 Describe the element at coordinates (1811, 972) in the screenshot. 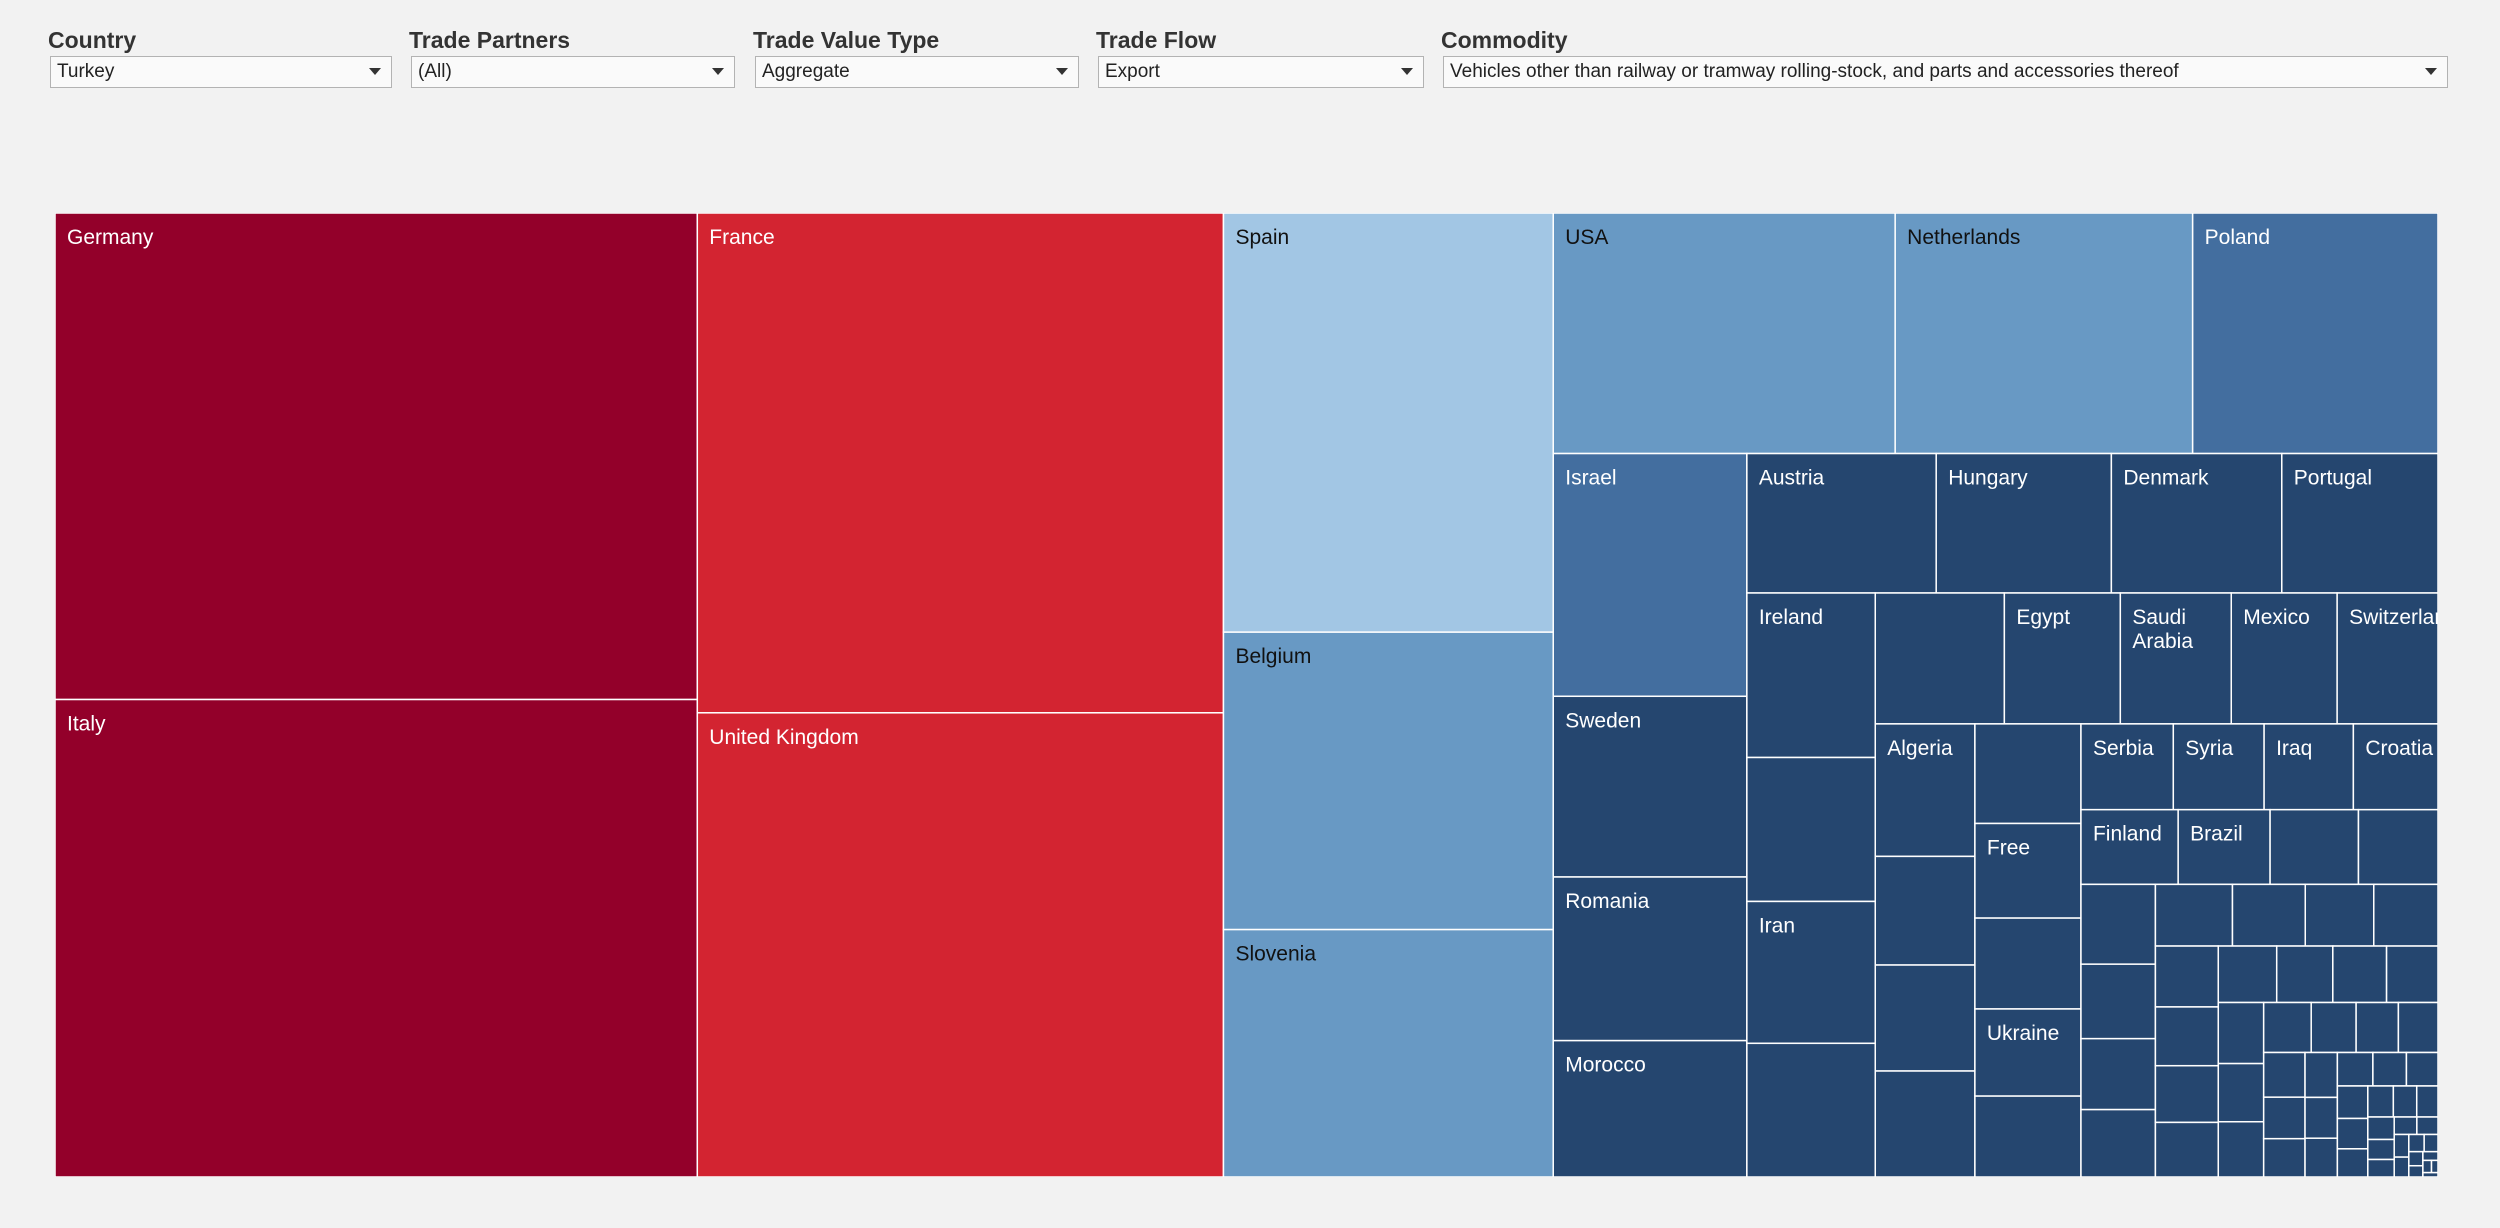

I see `treemap-cell-iran` at that location.